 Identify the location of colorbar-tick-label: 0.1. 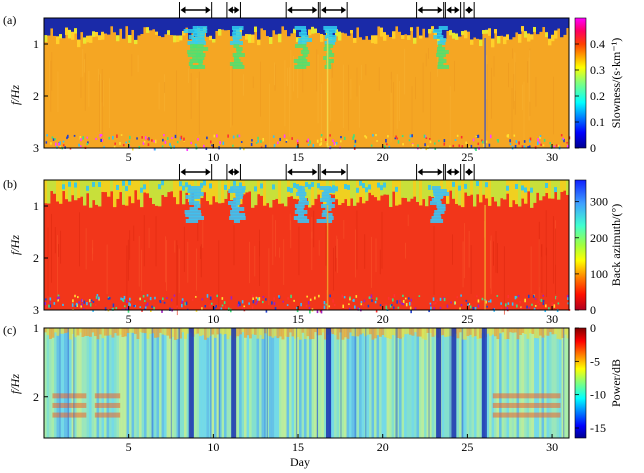
(597, 122).